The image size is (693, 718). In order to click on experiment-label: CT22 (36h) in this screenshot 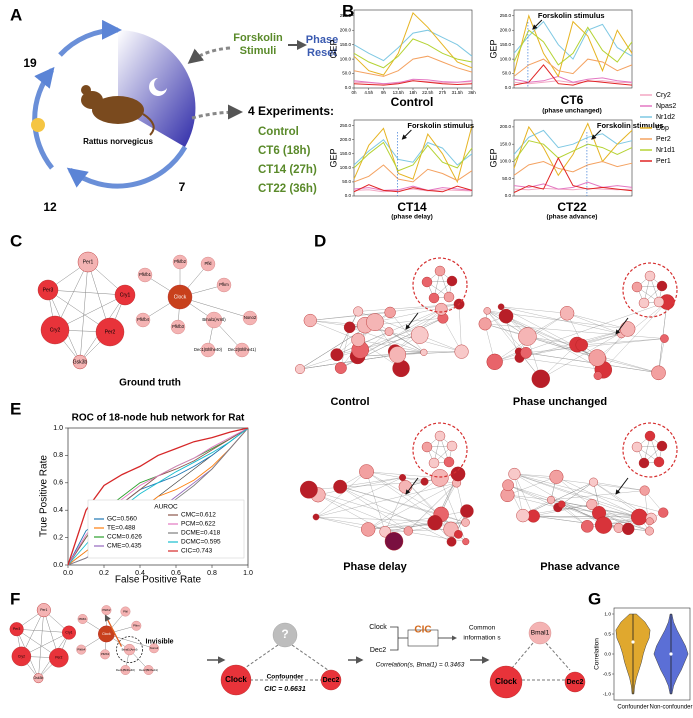, I will do `click(287, 189)`.